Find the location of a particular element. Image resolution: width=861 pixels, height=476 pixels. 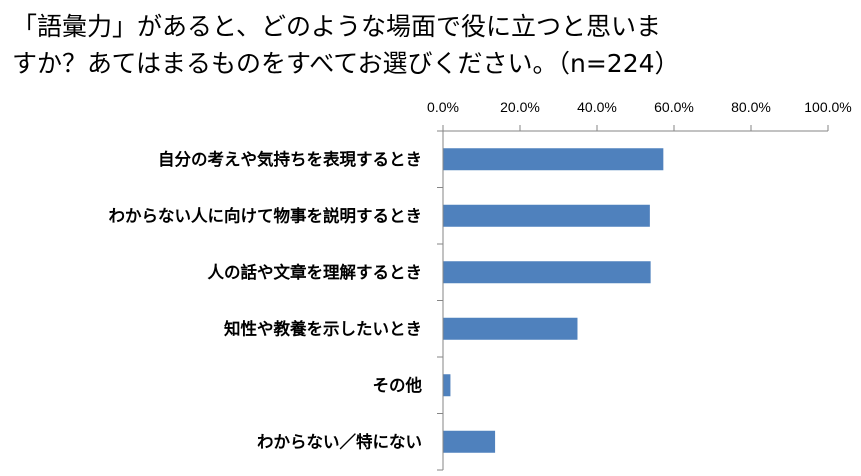

chart-title-line-1: 「語彙力」があると、どのような場面で役に立つと思いま is located at coordinates (337, 26).